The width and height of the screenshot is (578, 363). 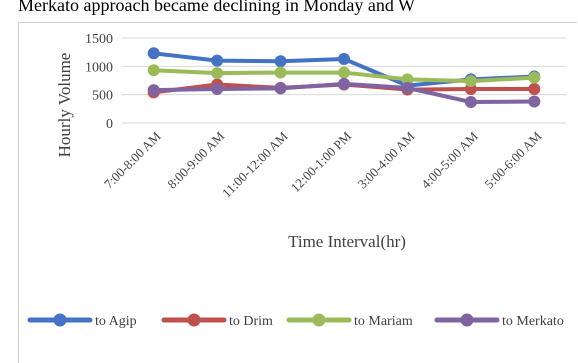 I want to click on legend-label: to Drim, so click(x=251, y=321).